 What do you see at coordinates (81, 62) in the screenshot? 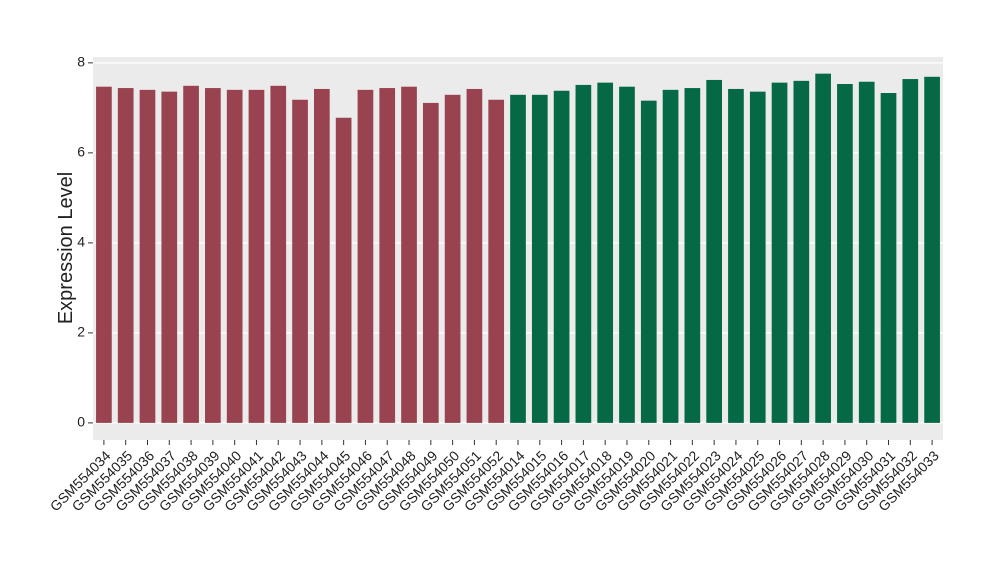
I see `y-tick-label: 8` at bounding box center [81, 62].